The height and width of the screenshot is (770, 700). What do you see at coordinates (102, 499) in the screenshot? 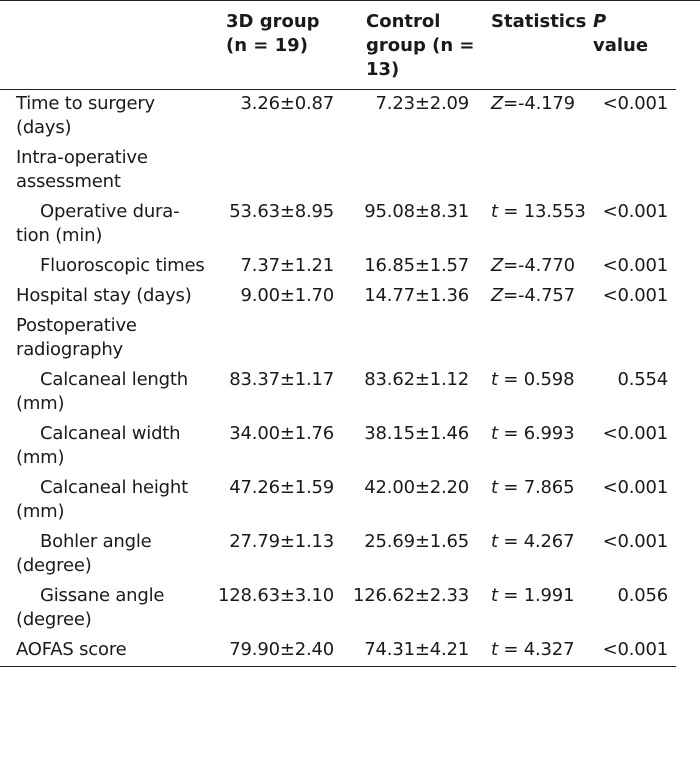
I see `row-label-text: Calcaneal height (mm)` at bounding box center [102, 499].